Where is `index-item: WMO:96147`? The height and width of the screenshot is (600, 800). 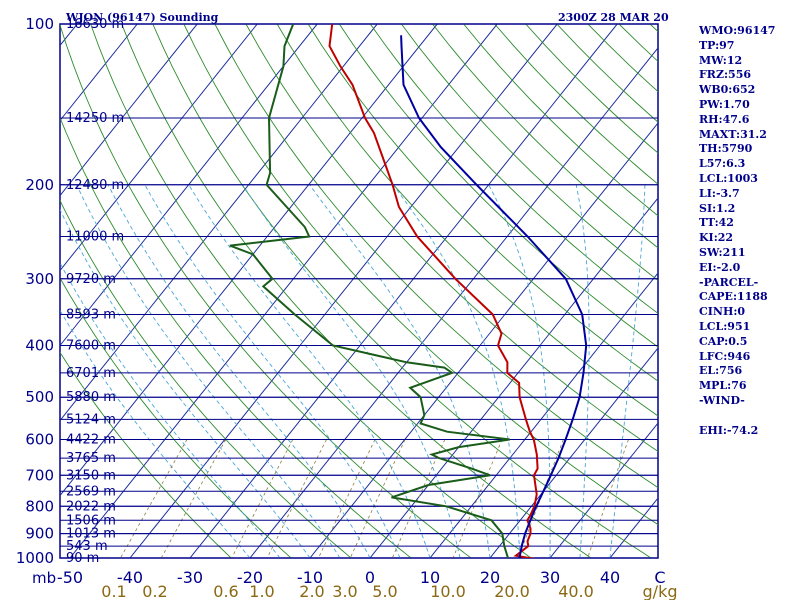 index-item: WMO:96147 is located at coordinates (737, 30).